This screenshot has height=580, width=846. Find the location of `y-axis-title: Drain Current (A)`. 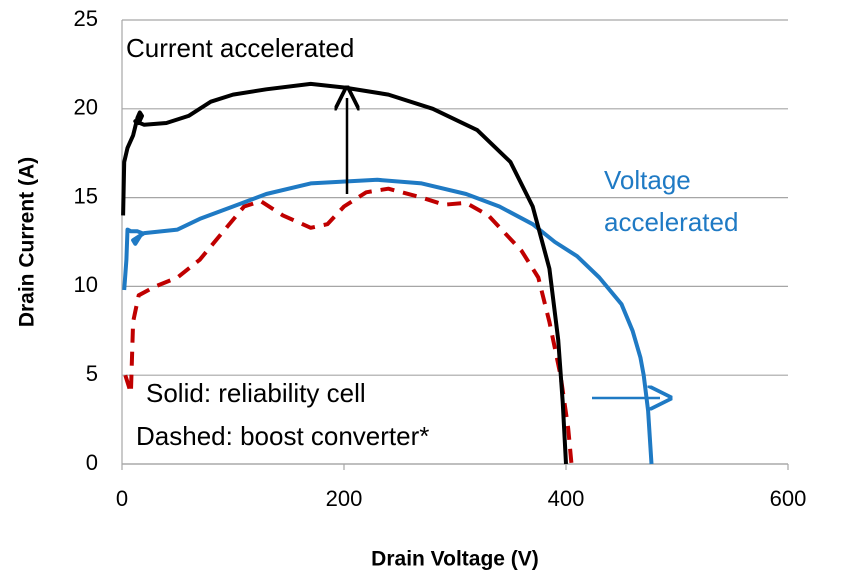

y-axis-title: Drain Current (A) is located at coordinates (27, 242).